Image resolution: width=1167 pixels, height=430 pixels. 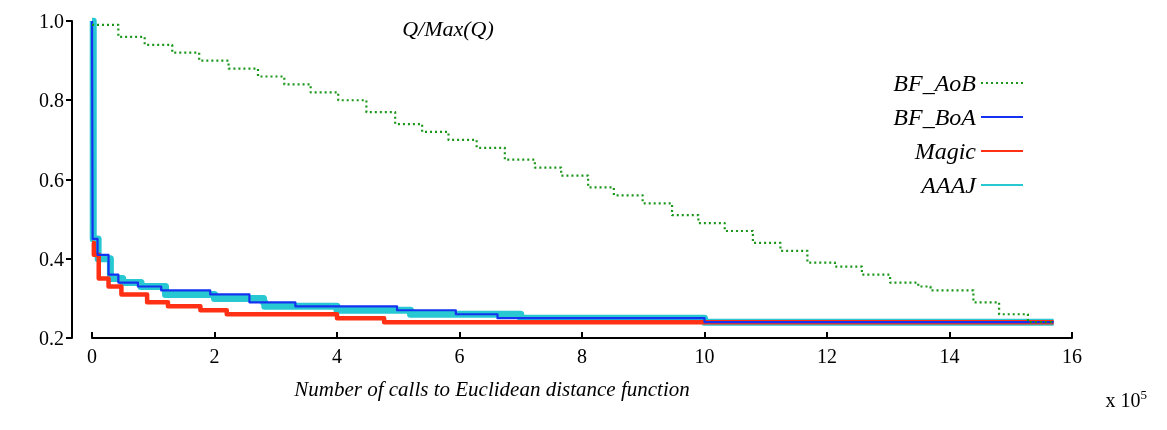 What do you see at coordinates (51, 179) in the screenshot?
I see `y-tick-label: 0.6` at bounding box center [51, 179].